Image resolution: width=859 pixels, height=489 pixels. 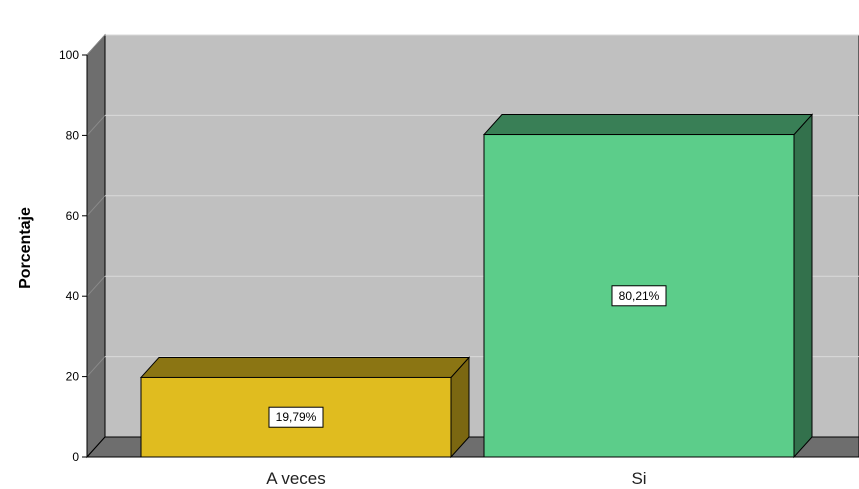 I want to click on x-category-label: A veces, so click(x=296, y=478).